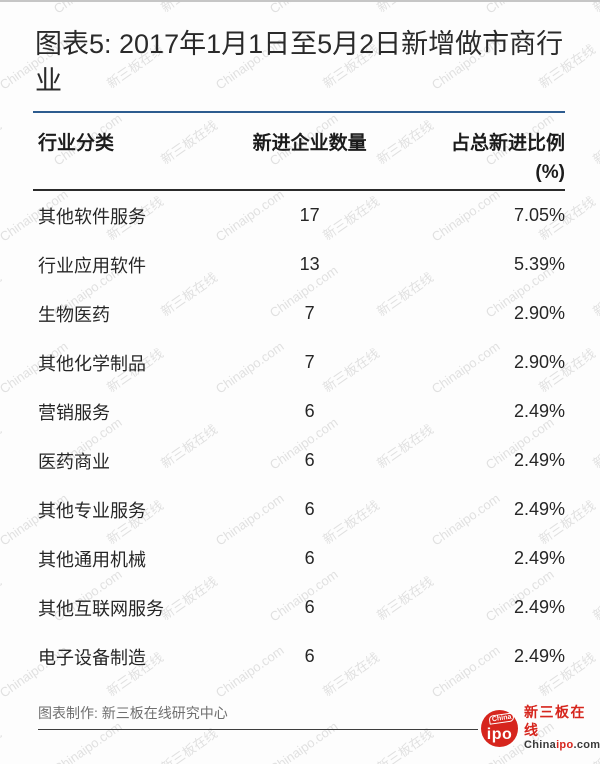 This screenshot has height=764, width=600. I want to click on logo-url: Chinaipo.com, so click(562, 746).